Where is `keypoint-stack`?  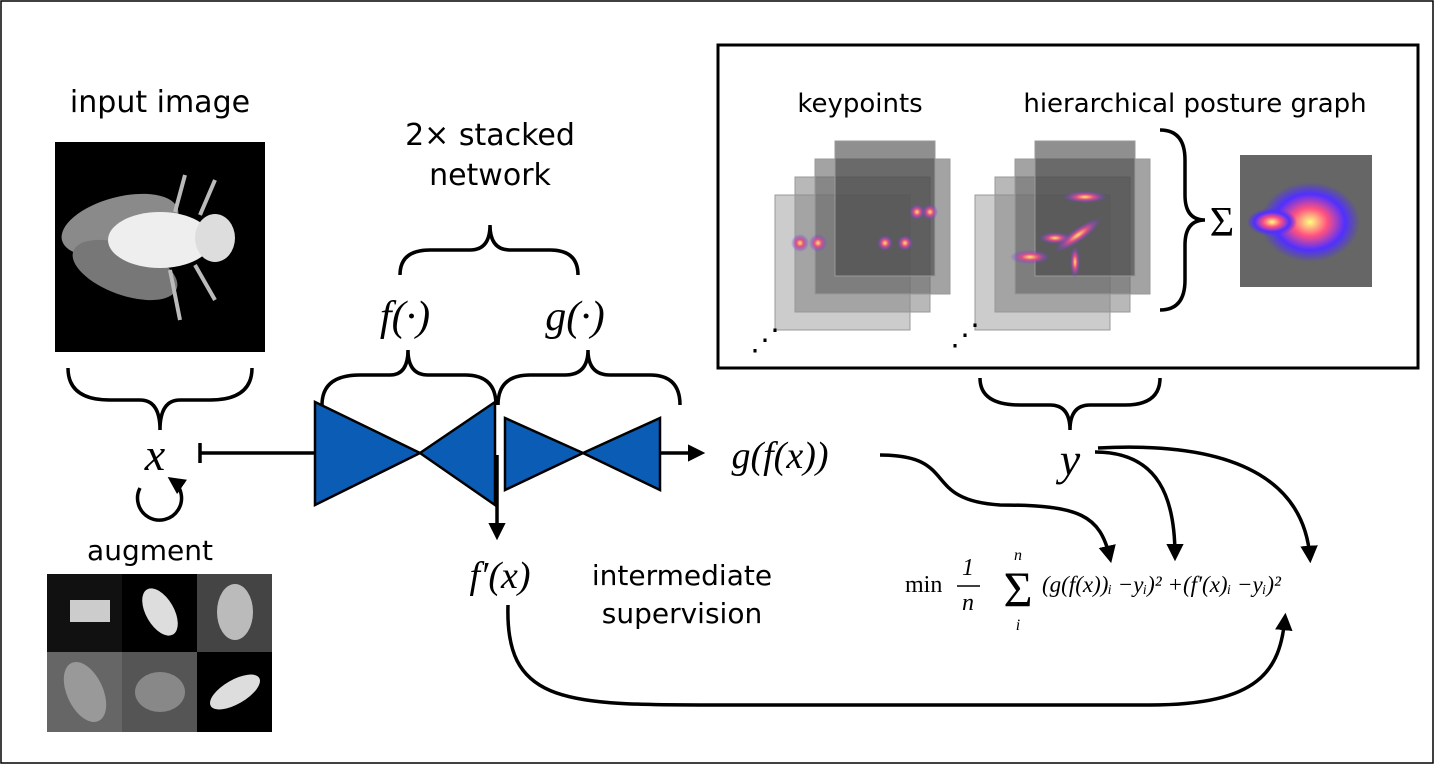
keypoint-stack is located at coordinates (862, 235).